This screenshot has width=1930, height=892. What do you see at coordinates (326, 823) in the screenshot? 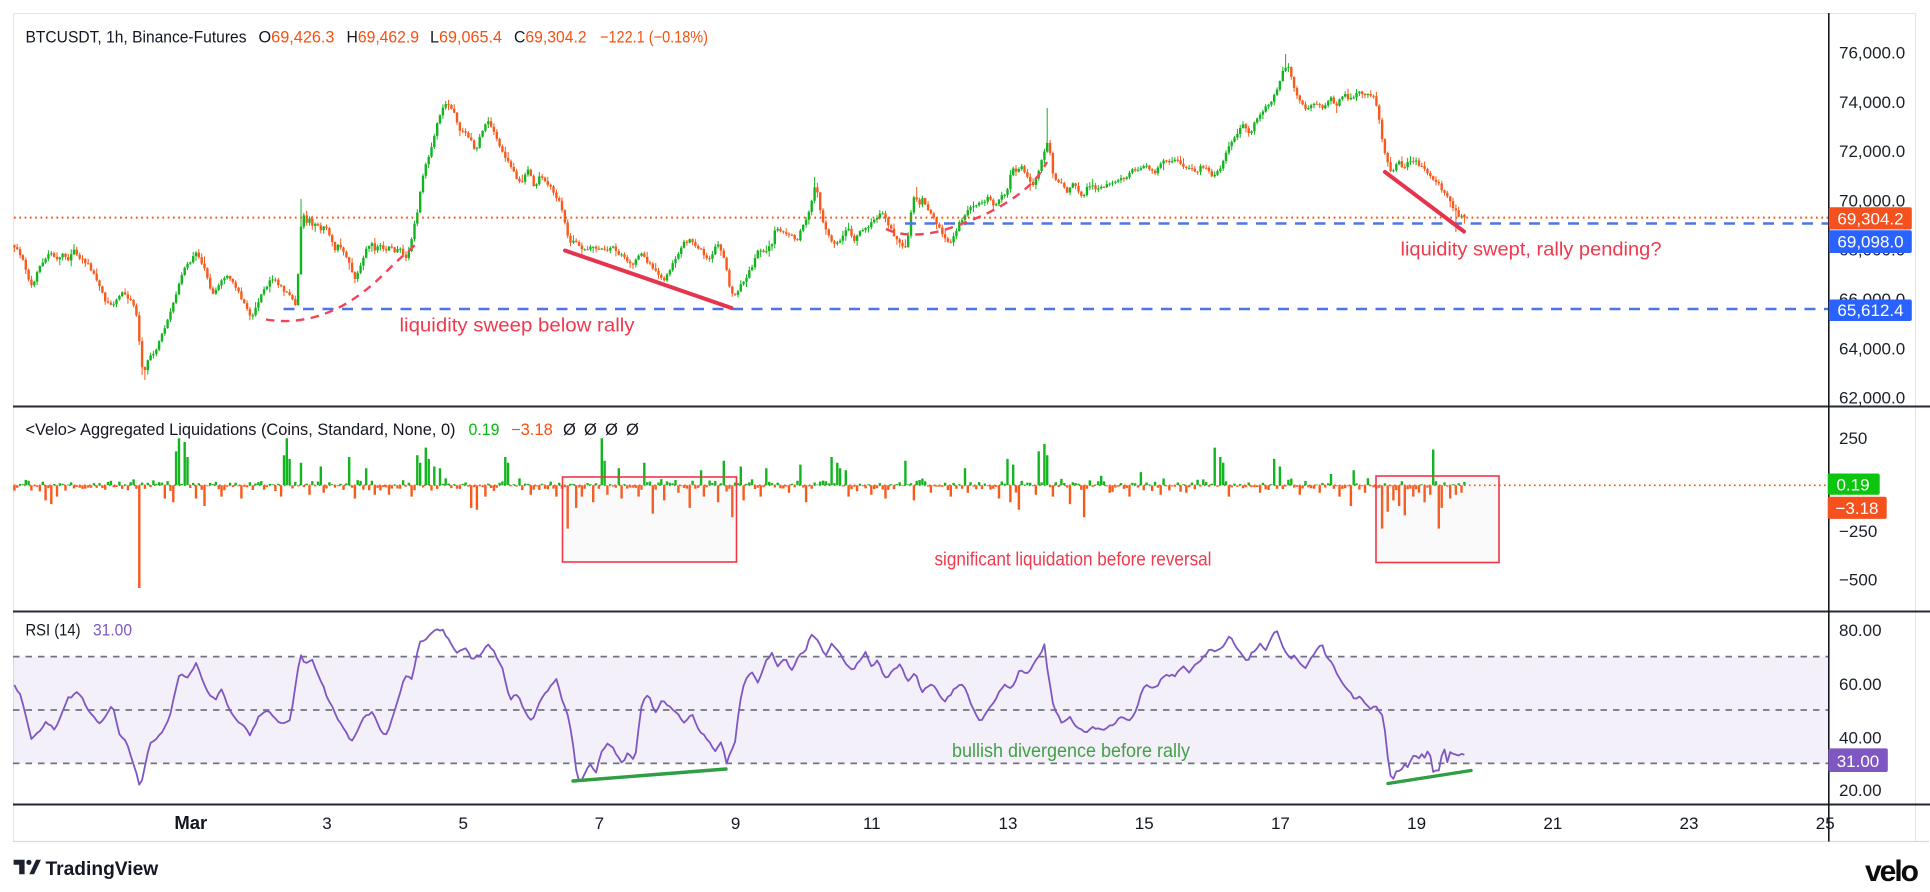
I see `svg-text: 3` at bounding box center [326, 823].